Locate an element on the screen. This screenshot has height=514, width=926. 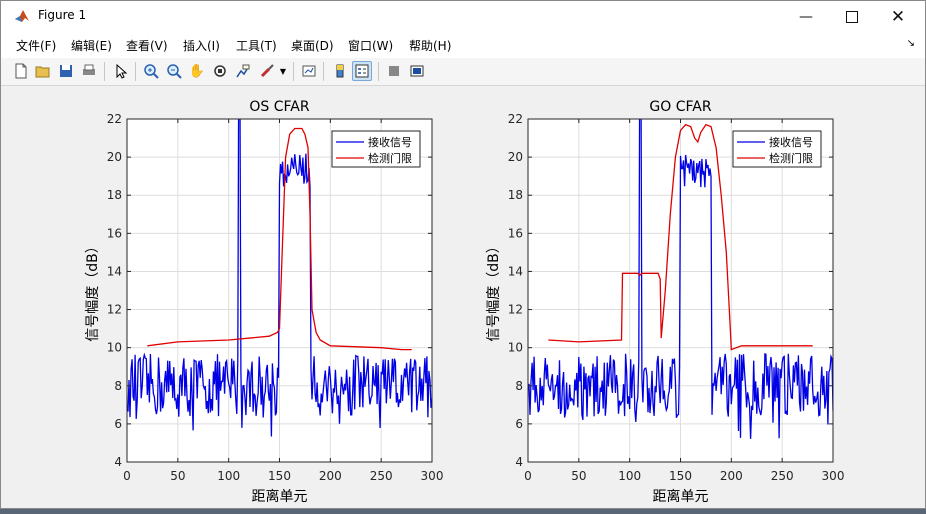
data-cursor-button is located at coordinates (243, 71).